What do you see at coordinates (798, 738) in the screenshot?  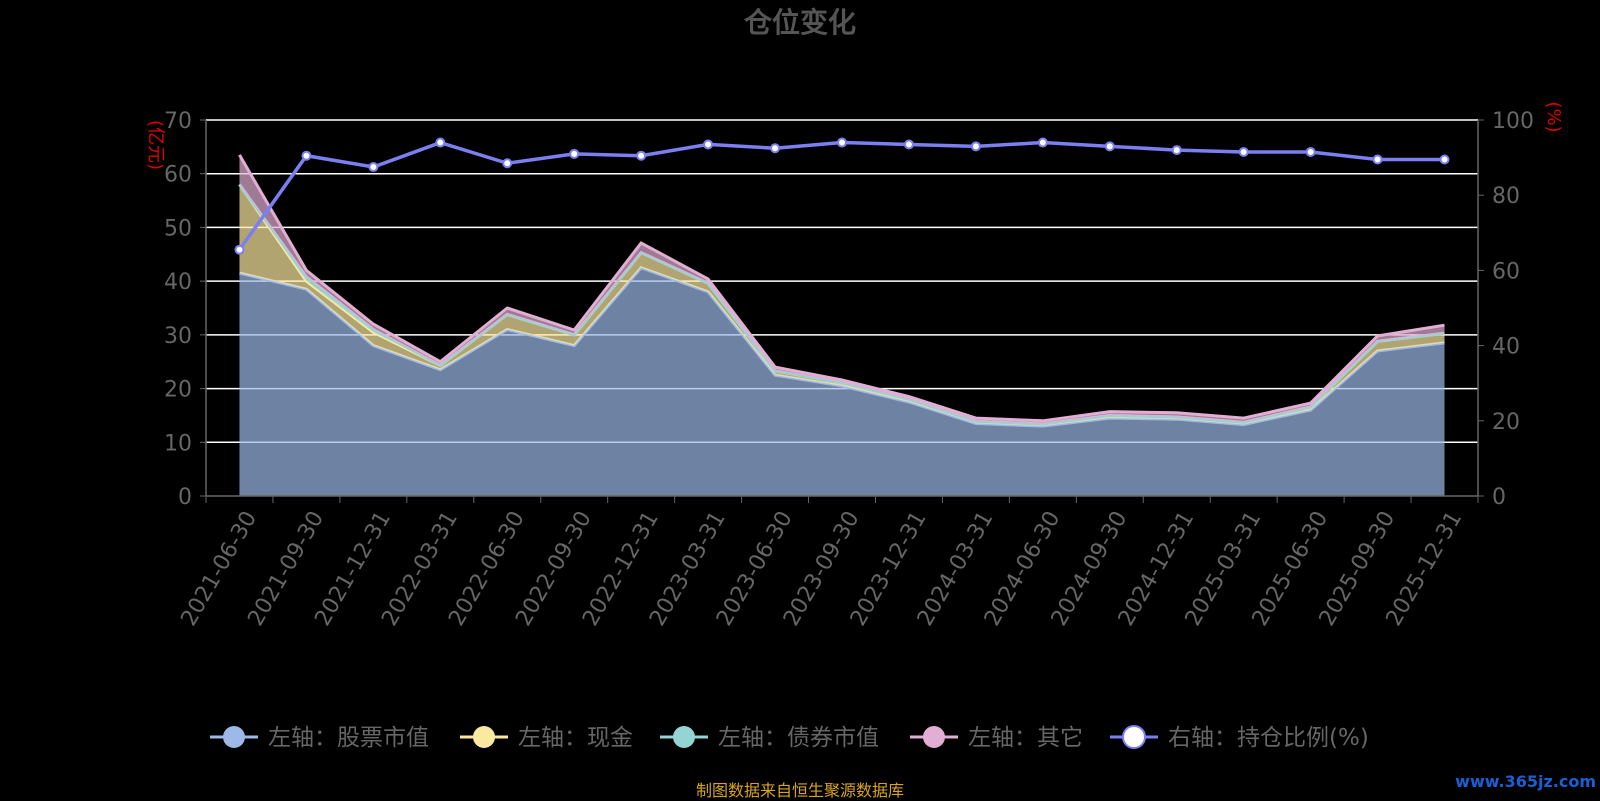 I see `legend-label-2: 左轴：债券市值` at bounding box center [798, 738].